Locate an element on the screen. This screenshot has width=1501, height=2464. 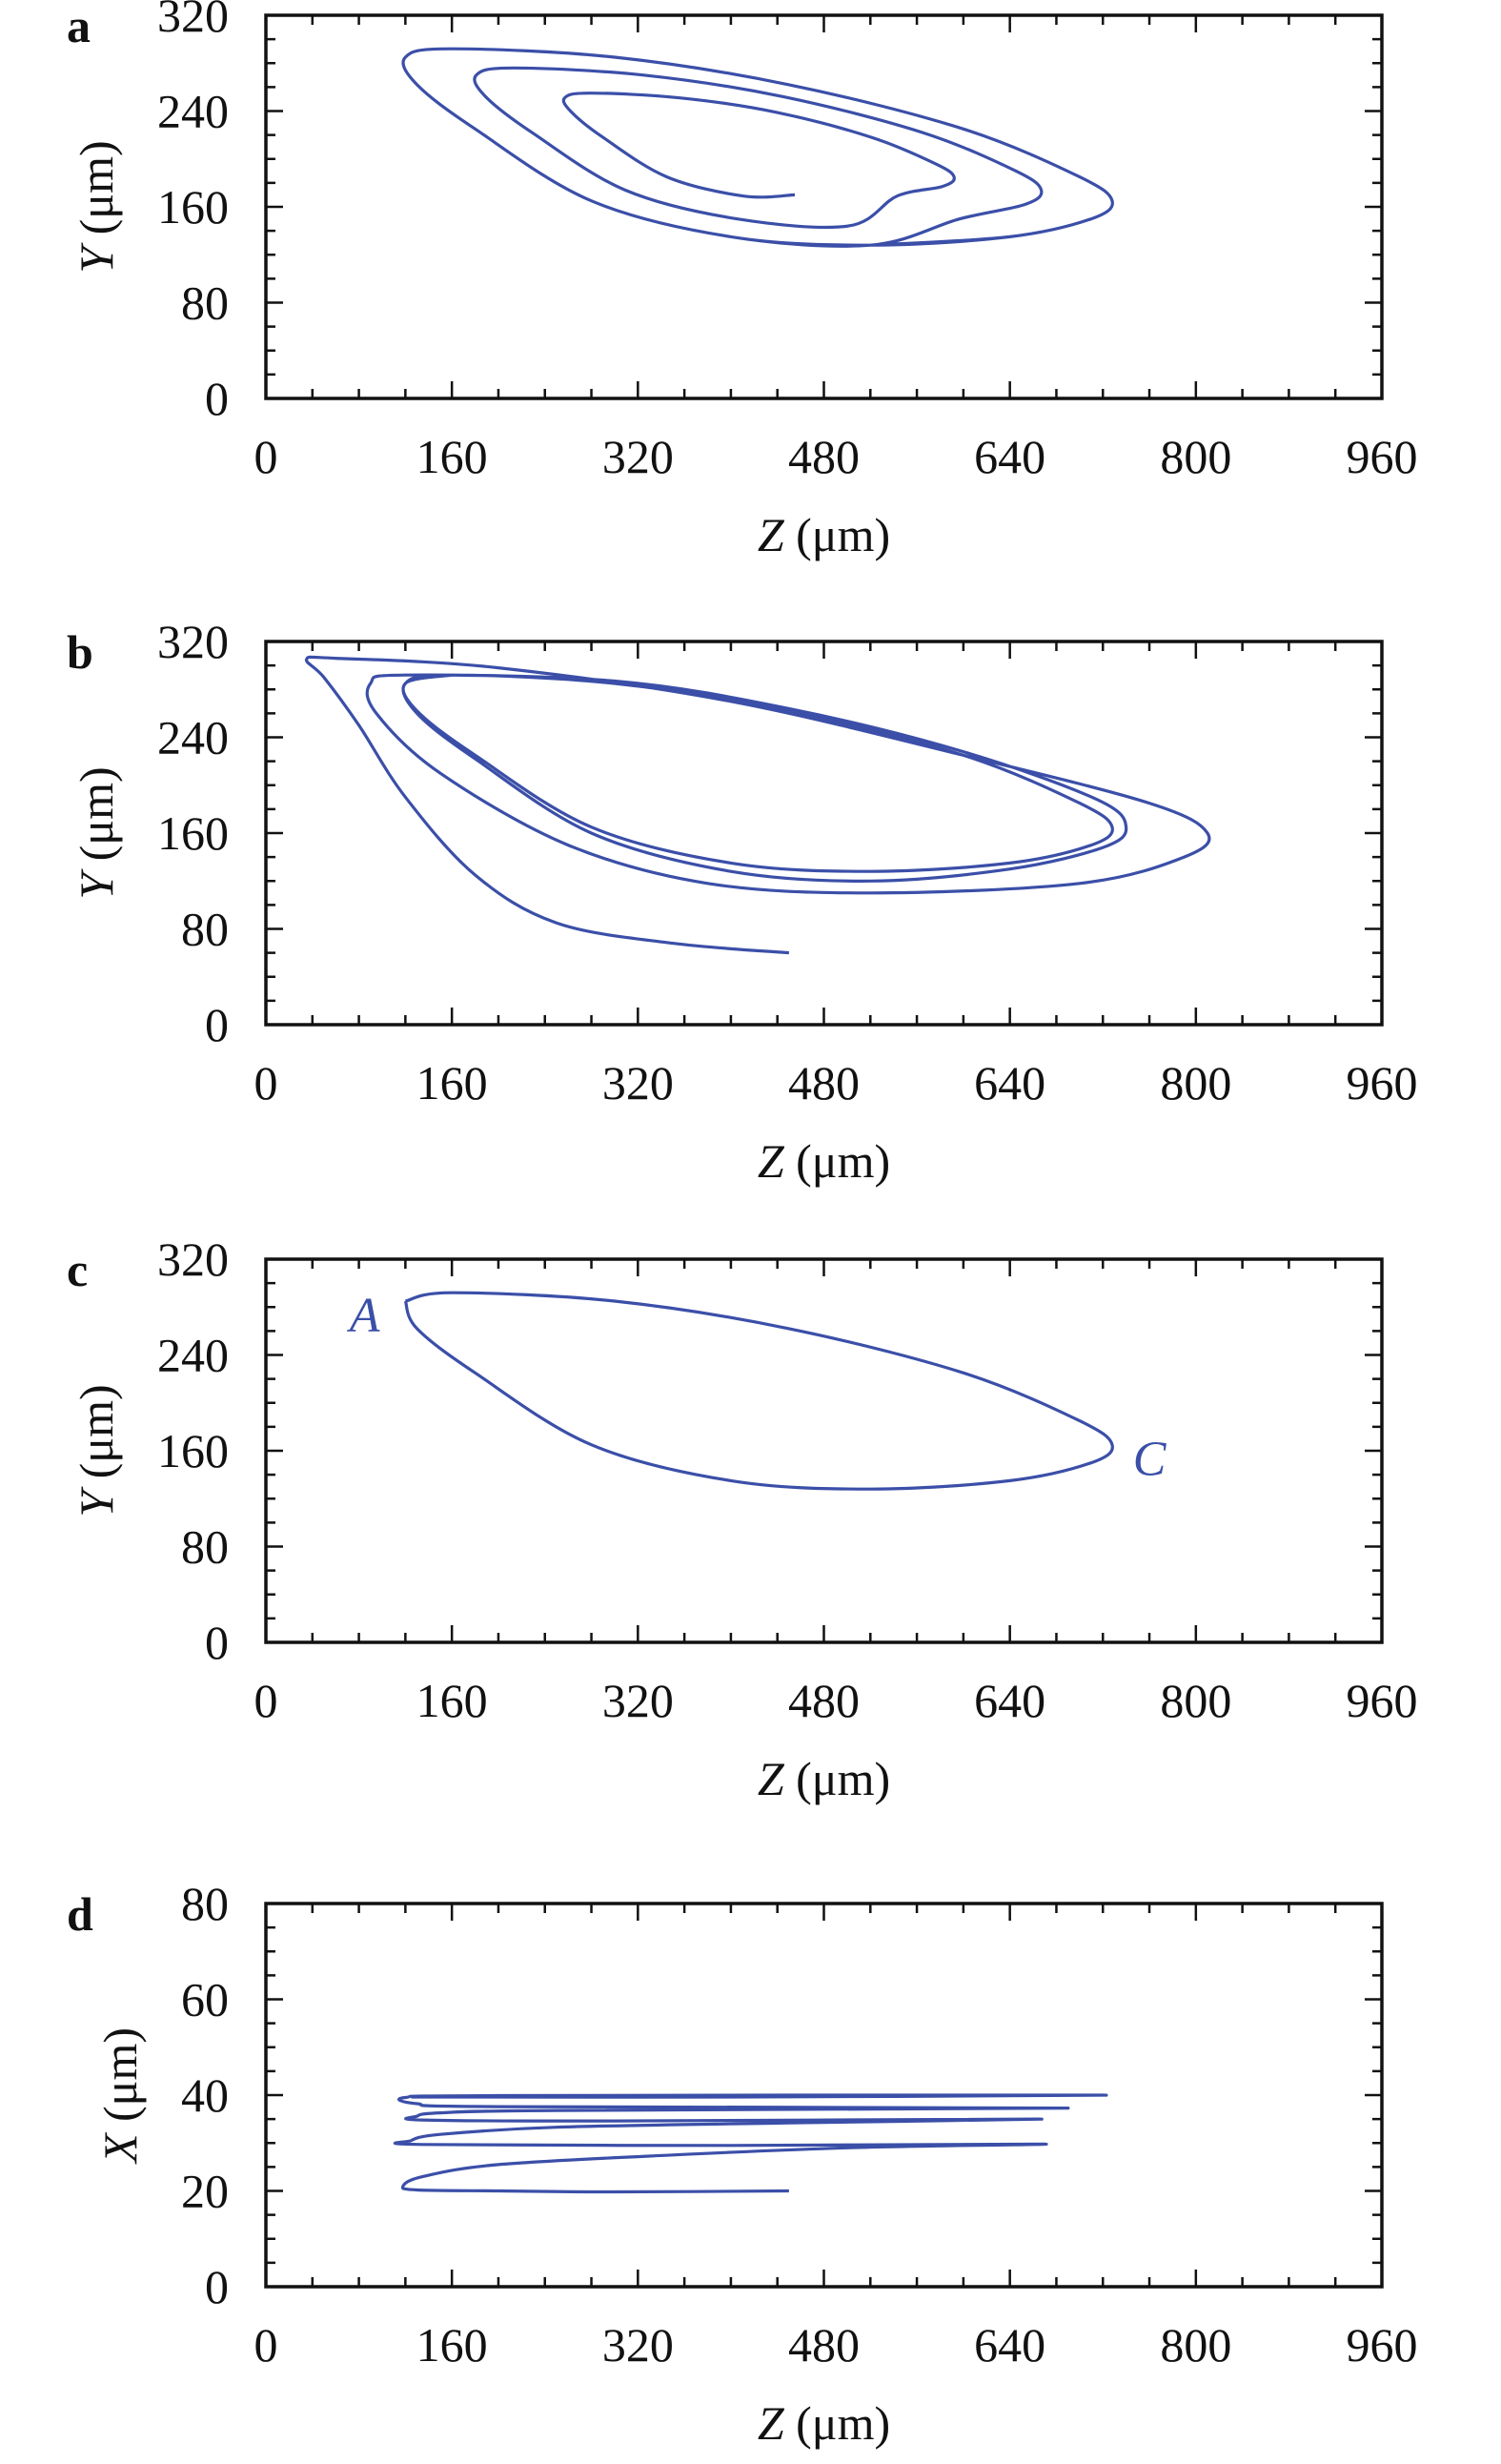
panel-letter: c is located at coordinates (77, 1269).